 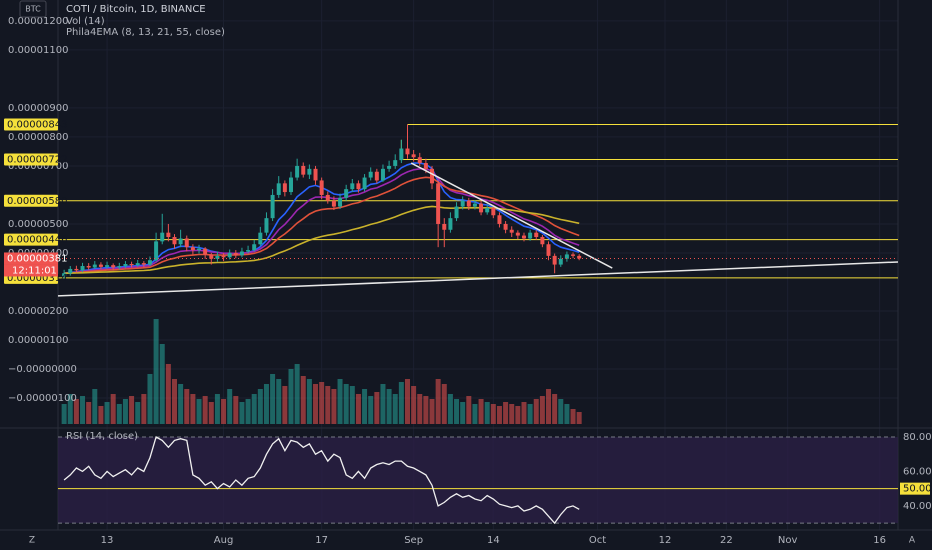 I want to click on legend-entry: Phila4EMA (8, 13, 21, 55, close), so click(x=145, y=32).